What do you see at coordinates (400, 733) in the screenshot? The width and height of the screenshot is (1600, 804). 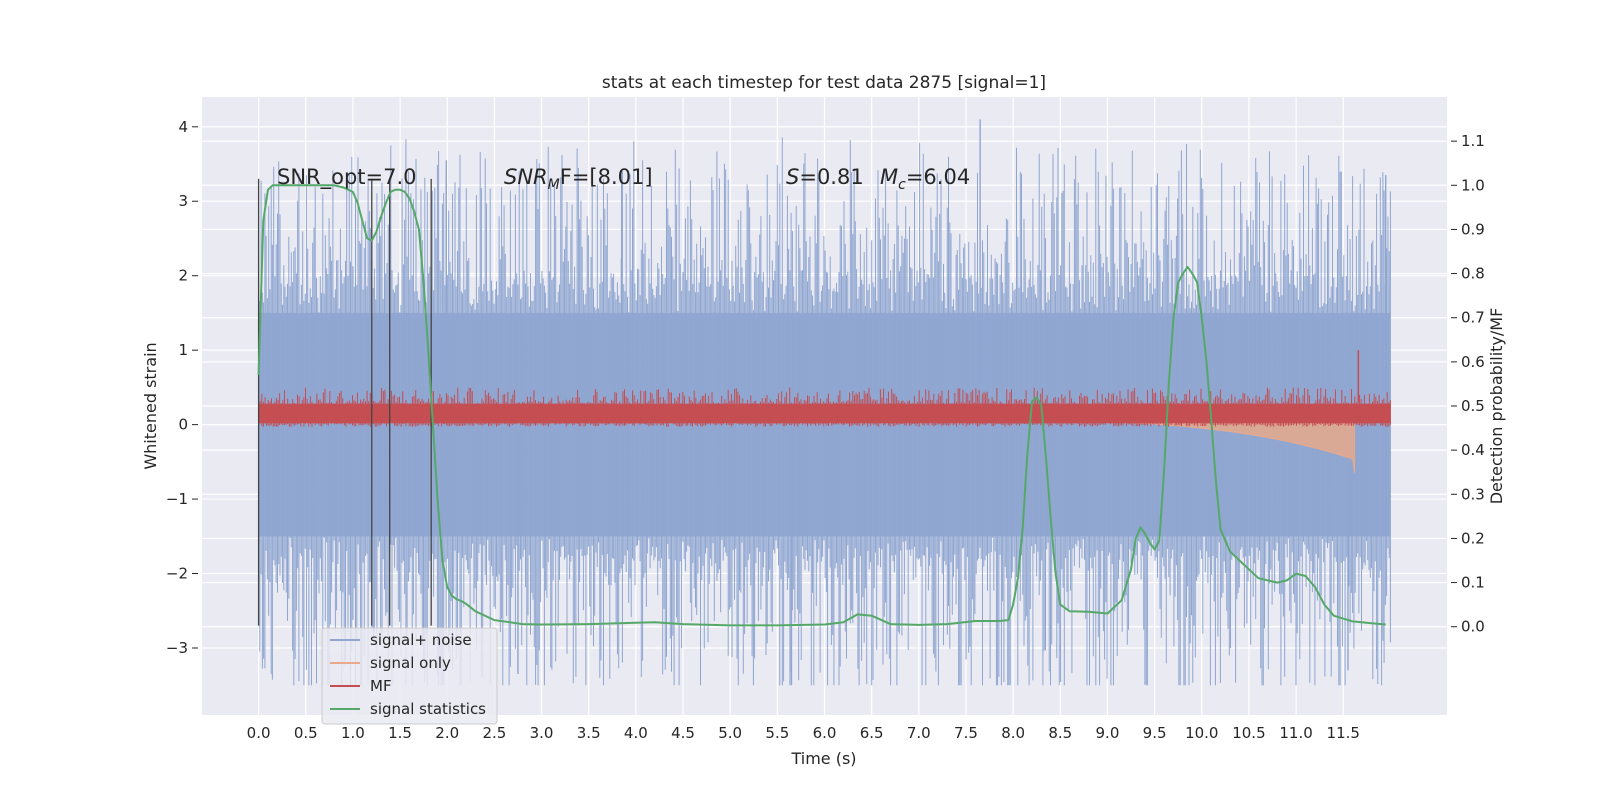 I see `x-tick-label: 1.5` at bounding box center [400, 733].